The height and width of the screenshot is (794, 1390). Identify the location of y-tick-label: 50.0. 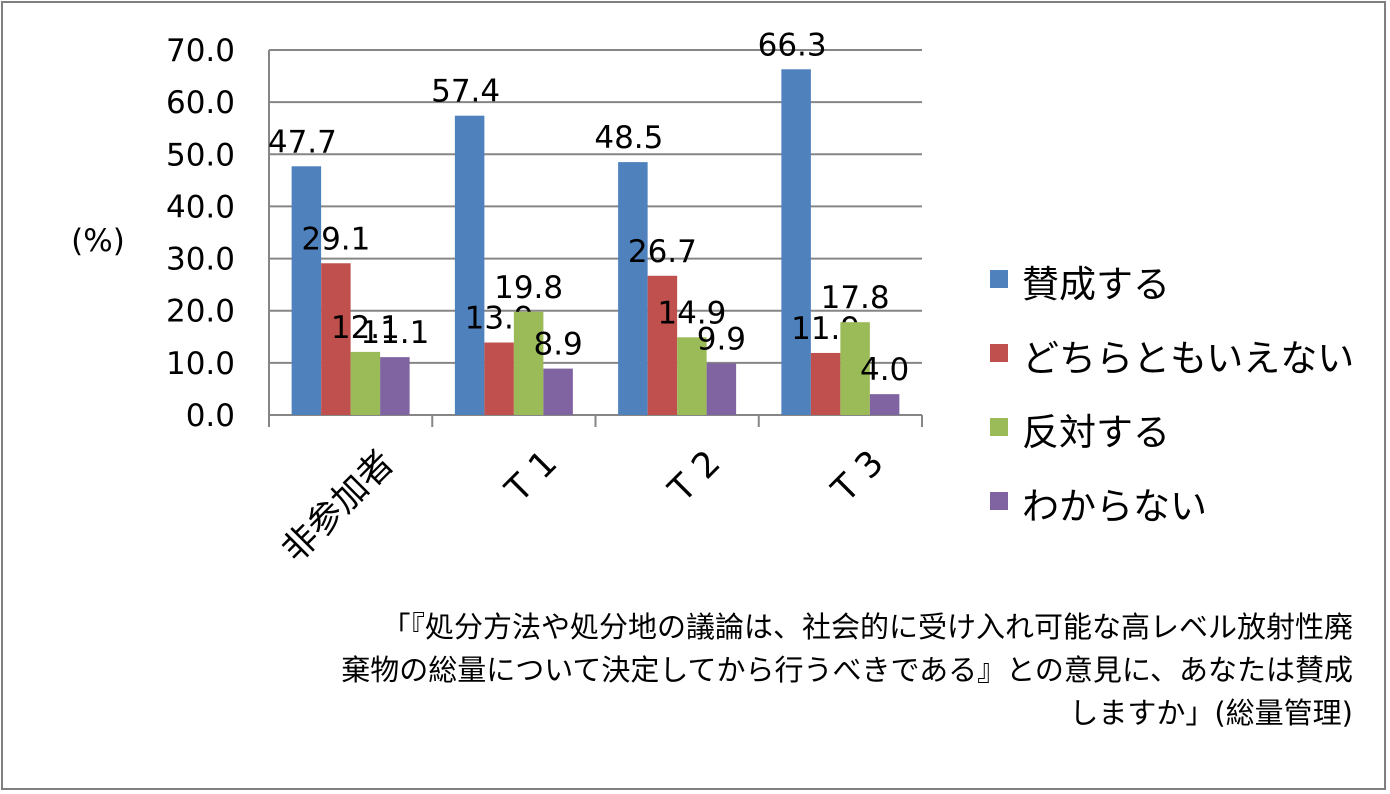
(200, 155).